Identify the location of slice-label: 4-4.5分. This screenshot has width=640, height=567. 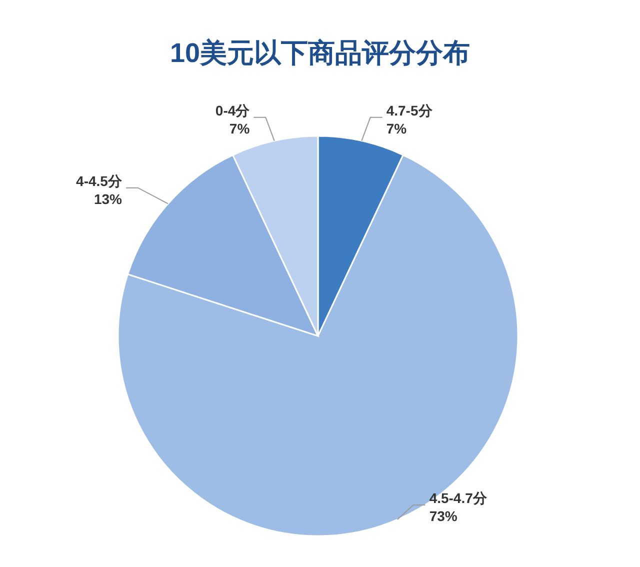
(99, 180).